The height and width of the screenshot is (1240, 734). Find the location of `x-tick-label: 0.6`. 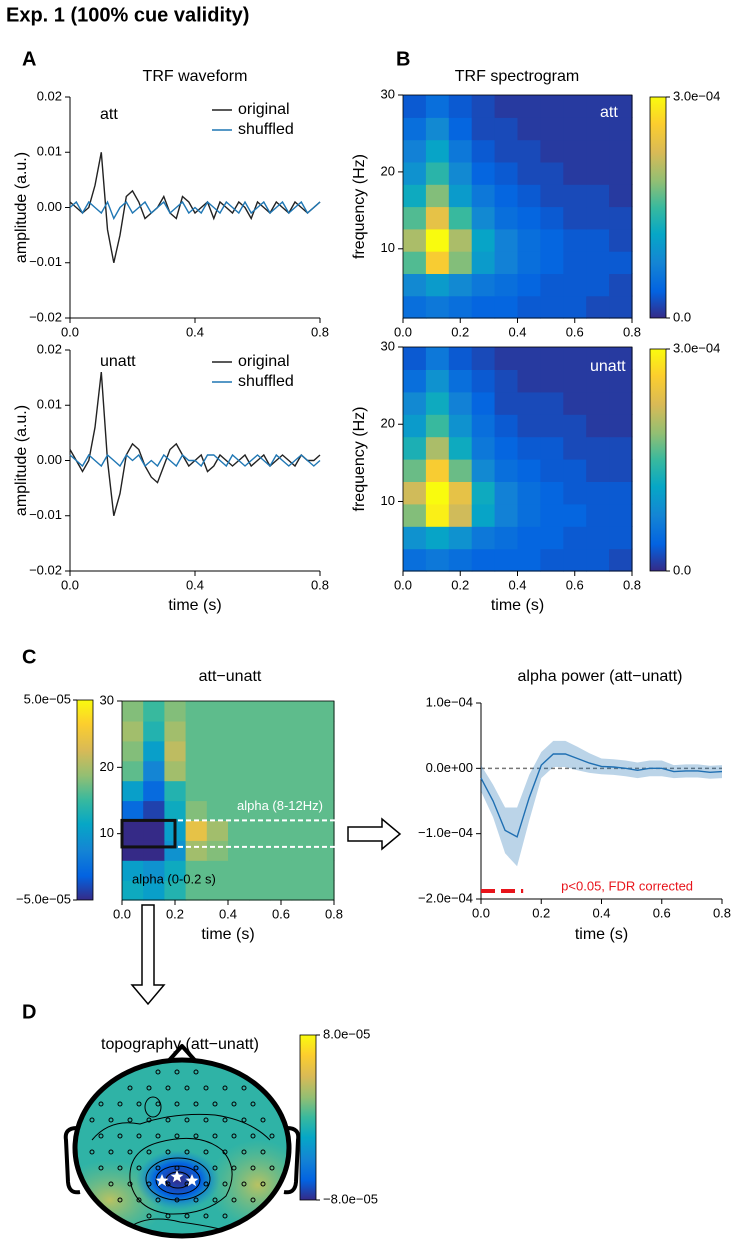

x-tick-label: 0.6 is located at coordinates (575, 584).